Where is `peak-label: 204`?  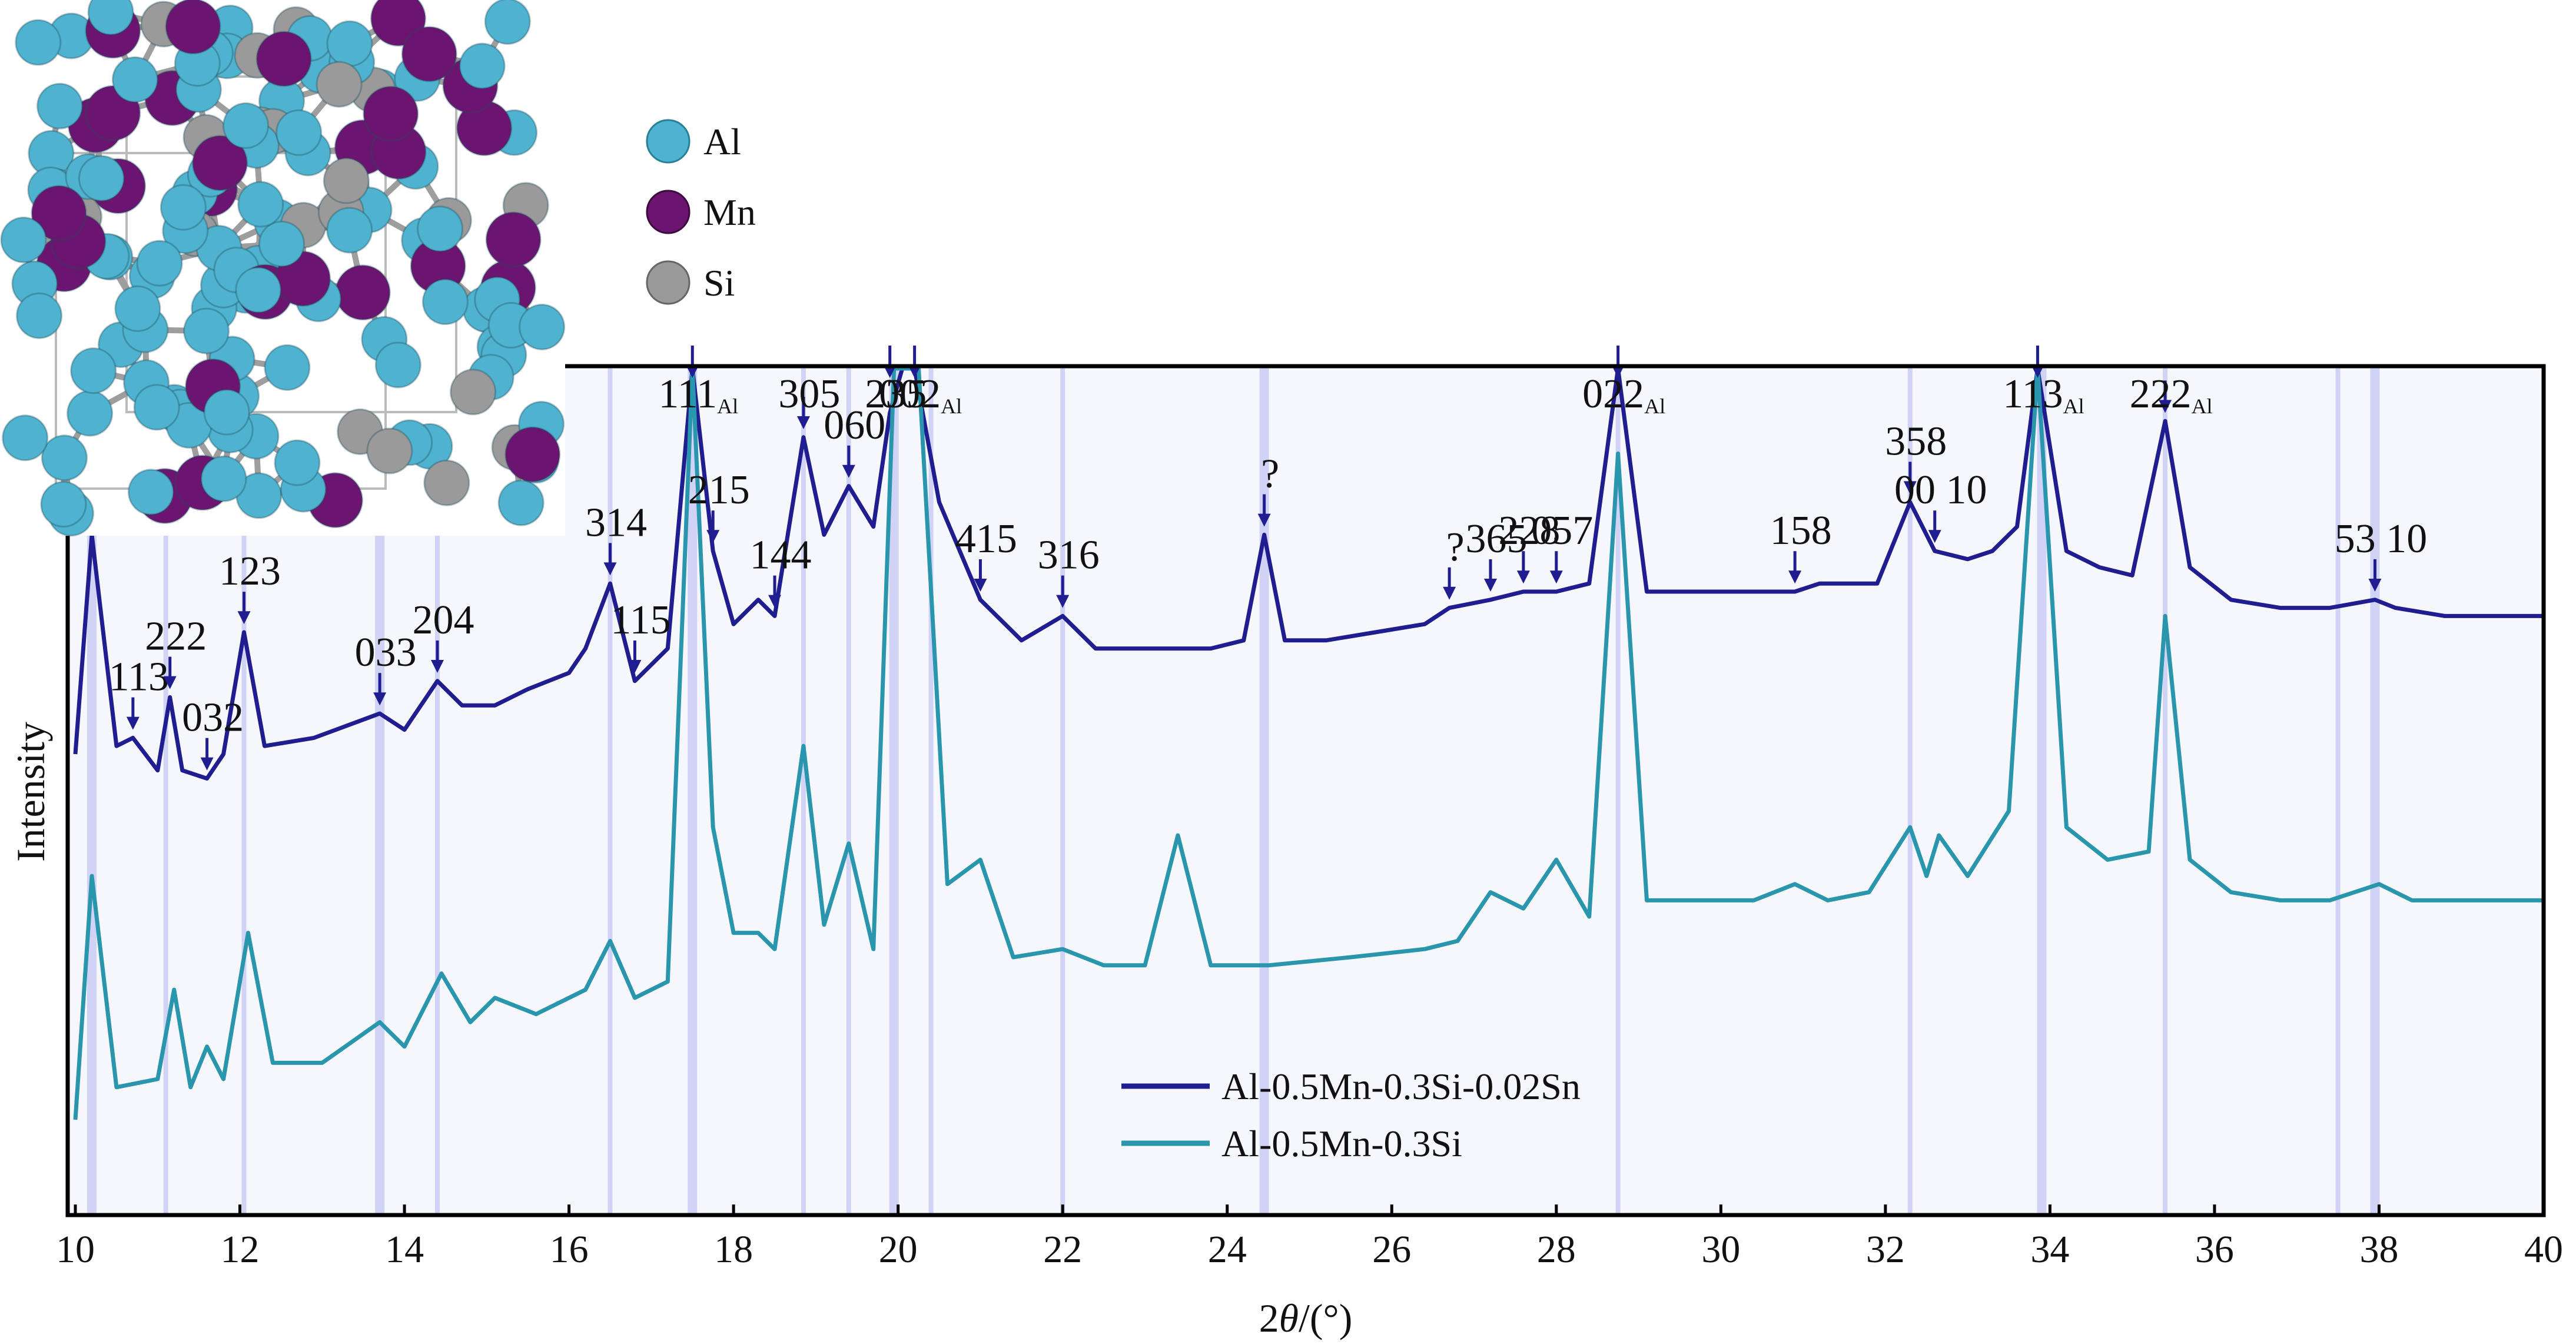
peak-label: 204 is located at coordinates (443, 620).